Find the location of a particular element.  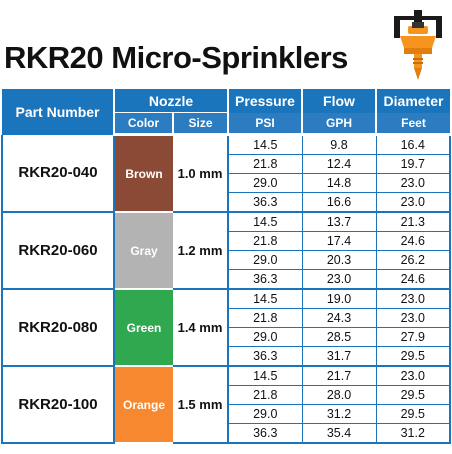

header-diameter: Diameter is located at coordinates (413, 101).